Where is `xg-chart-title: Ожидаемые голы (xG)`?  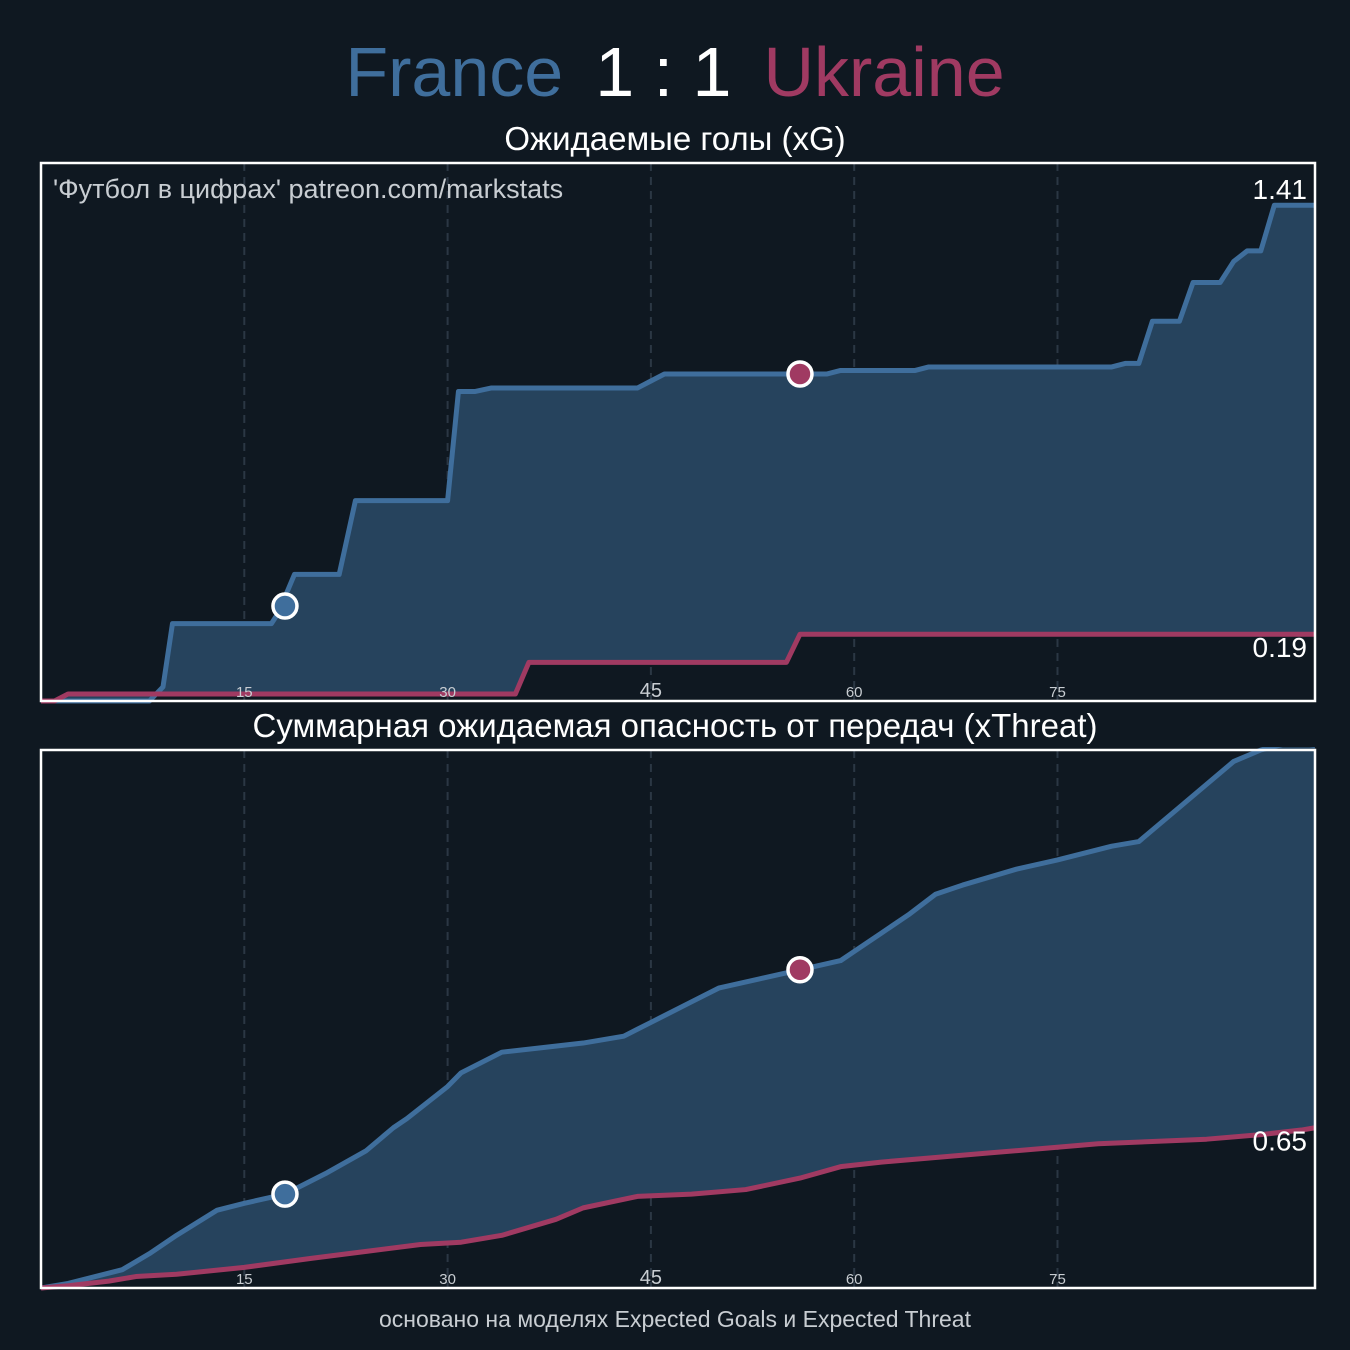 xg-chart-title: Ожидаемые голы (xG) is located at coordinates (675, 138).